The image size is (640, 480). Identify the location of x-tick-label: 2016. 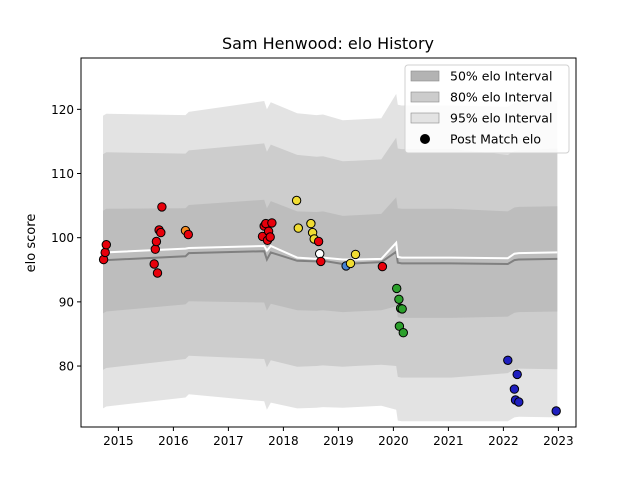
(173, 441).